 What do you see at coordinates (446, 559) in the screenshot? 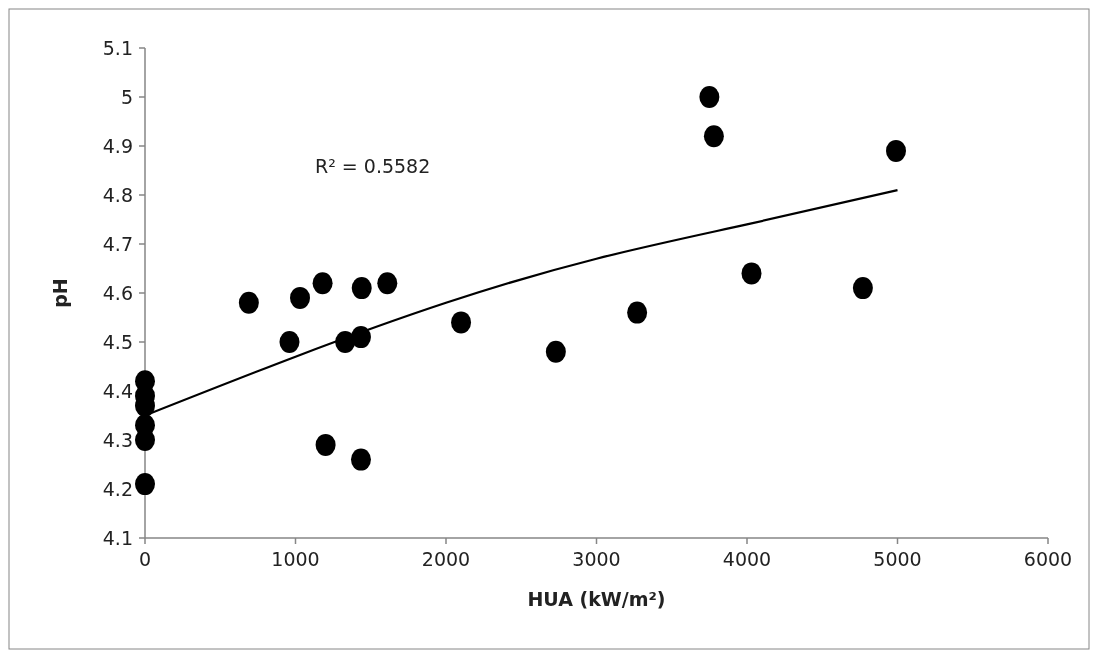
I see `x-tick-label: 2000` at bounding box center [446, 559].